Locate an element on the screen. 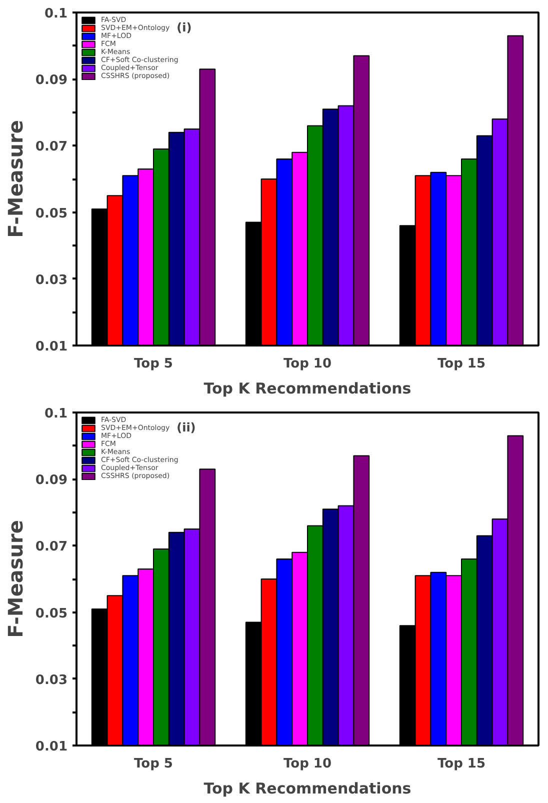 The width and height of the screenshot is (548, 803). annotation: (ii) is located at coordinates (186, 427).